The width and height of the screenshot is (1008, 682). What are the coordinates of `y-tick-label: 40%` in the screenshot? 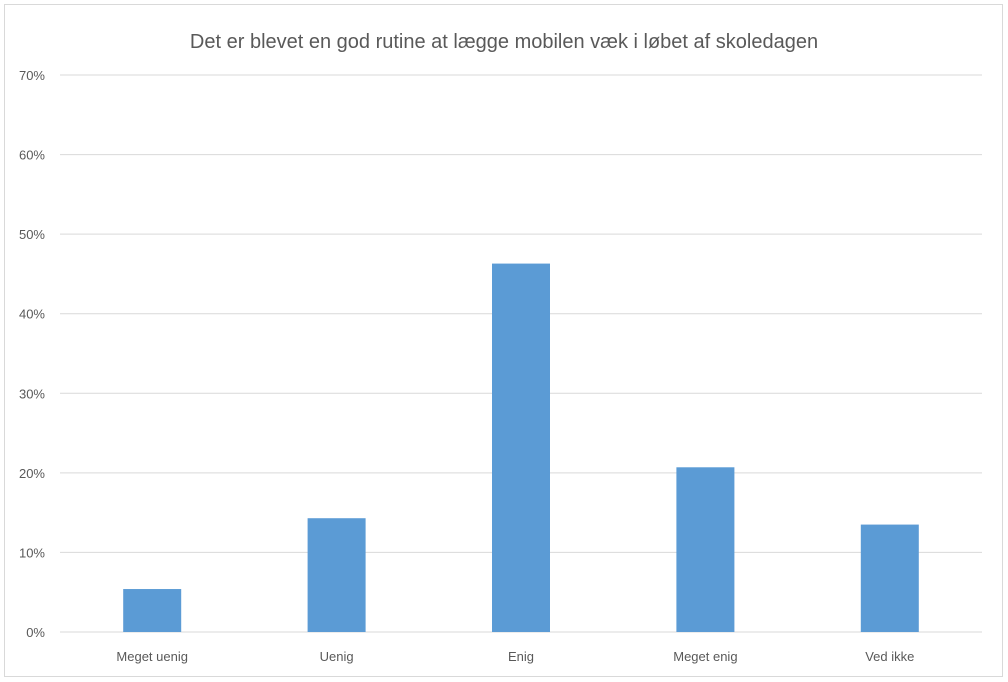 It's located at (32, 314).